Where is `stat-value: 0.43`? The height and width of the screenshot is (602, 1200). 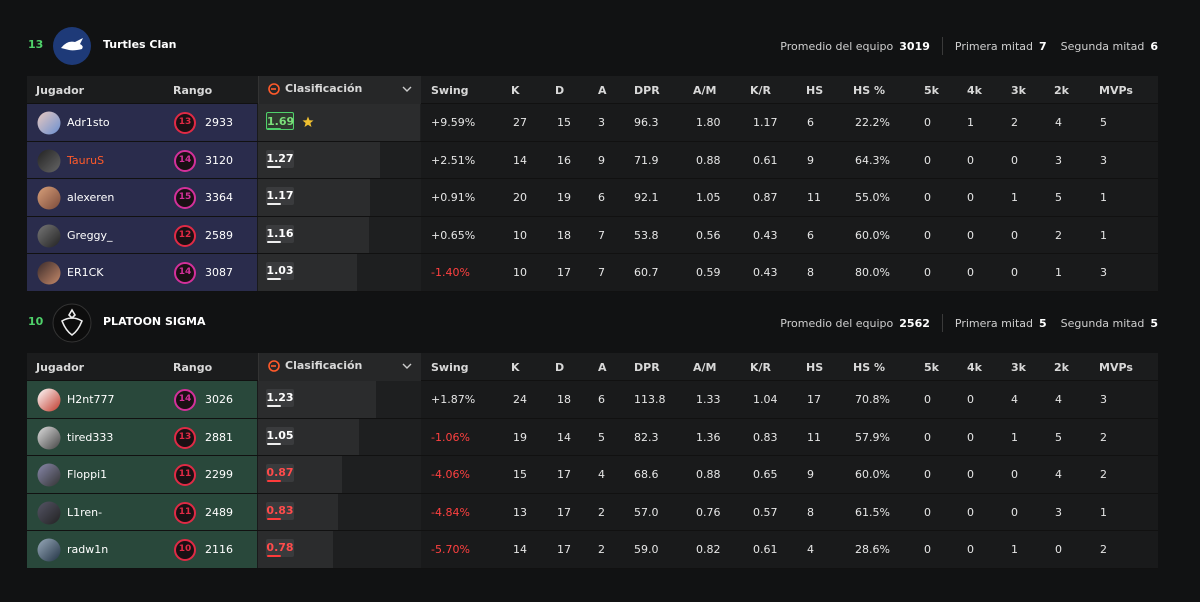 stat-value: 0.43 is located at coordinates (765, 235).